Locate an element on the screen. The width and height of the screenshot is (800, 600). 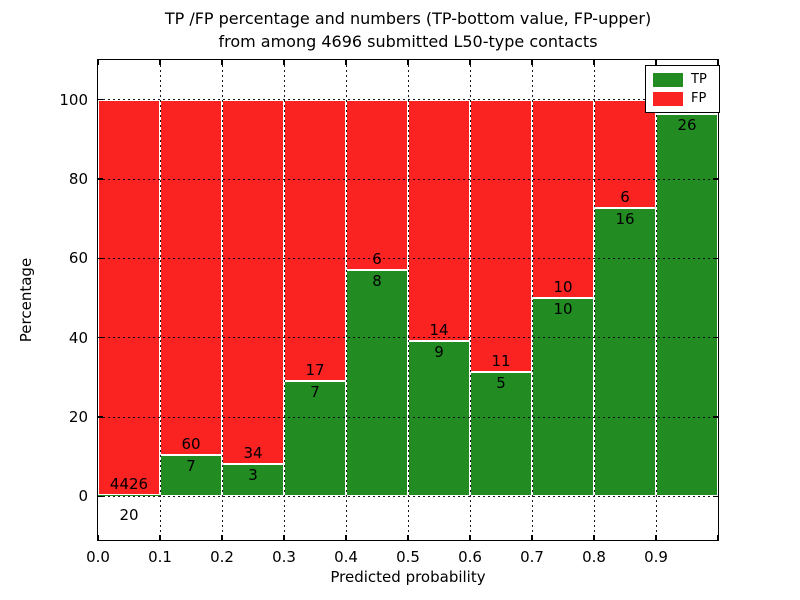
tp-count-label: 8 is located at coordinates (377, 280).